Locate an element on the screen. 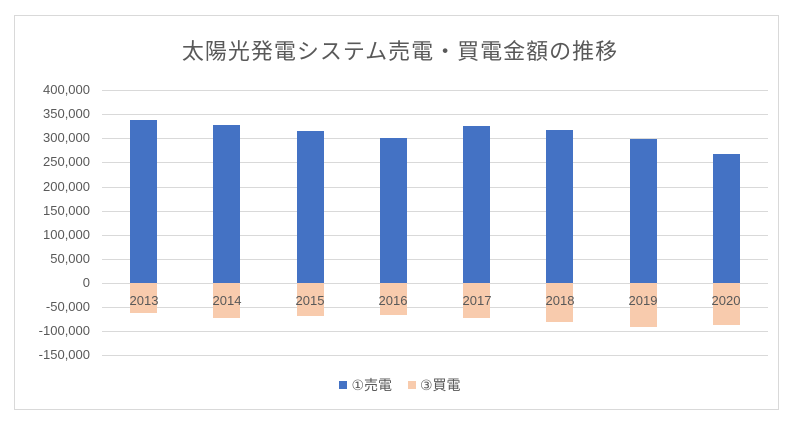 The width and height of the screenshot is (800, 430). buy-bar-2014 is located at coordinates (226, 300).